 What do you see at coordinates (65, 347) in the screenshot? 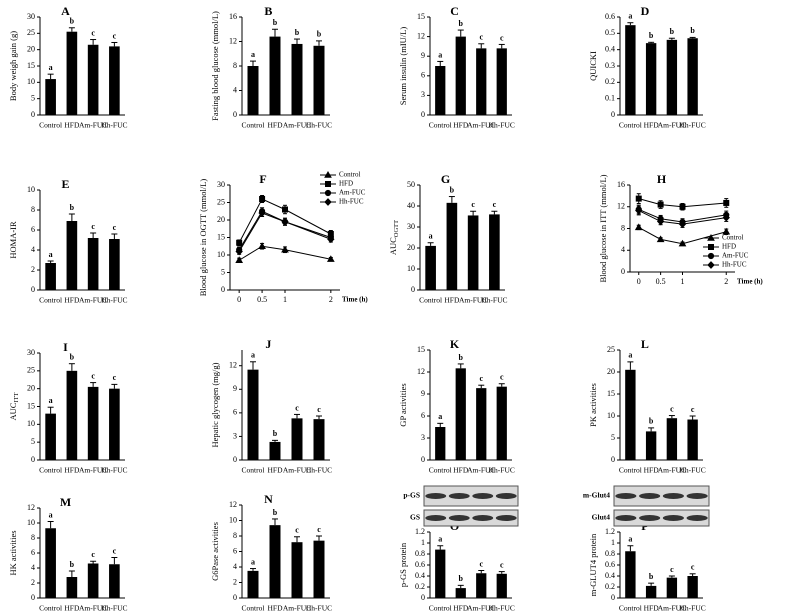
I see `panel-label: I` at bounding box center [65, 347].